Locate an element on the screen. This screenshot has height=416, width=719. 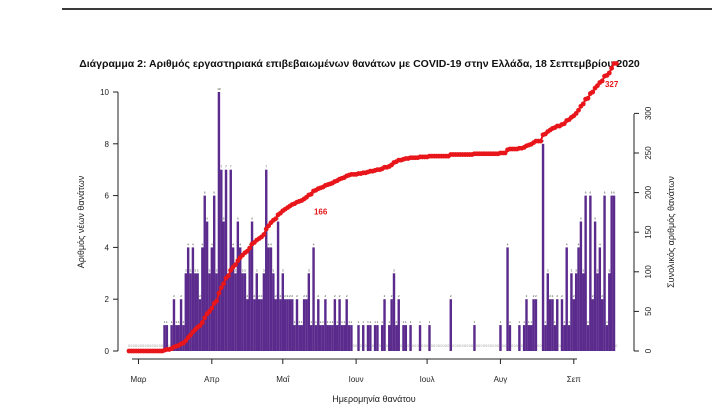
cumulative-annotation: 166 is located at coordinates (321, 212).